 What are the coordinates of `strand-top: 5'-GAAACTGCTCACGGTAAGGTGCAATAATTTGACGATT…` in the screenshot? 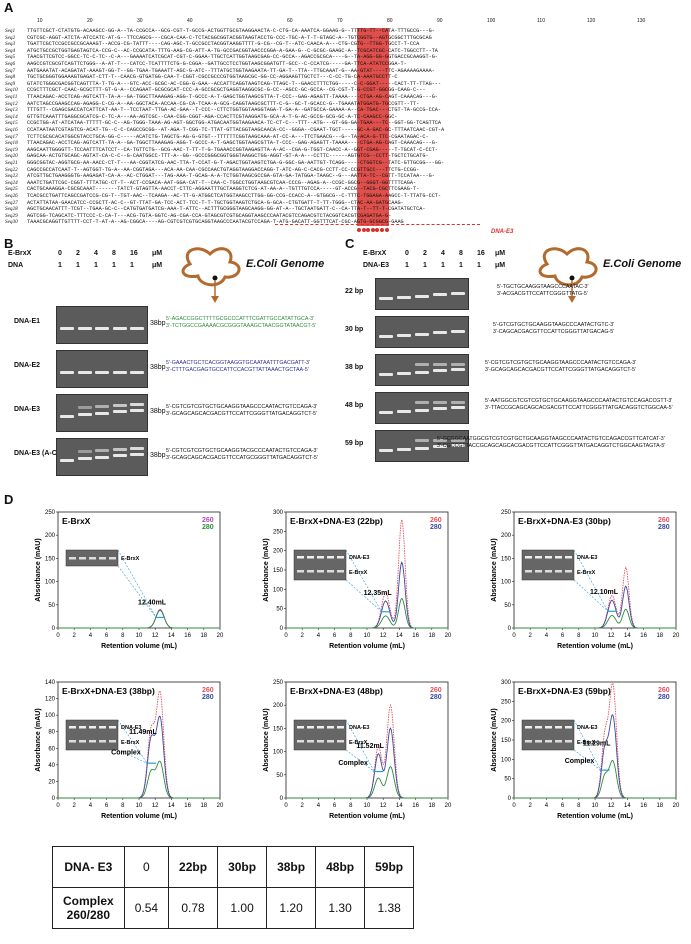 It's located at (238, 363).